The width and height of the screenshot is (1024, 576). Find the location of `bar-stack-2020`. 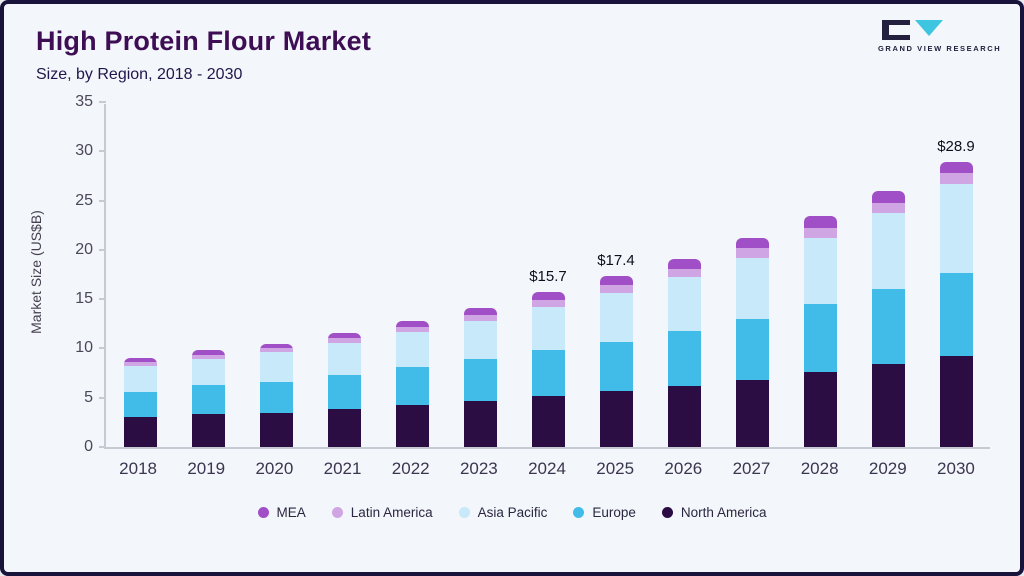

bar-stack-2020 is located at coordinates (276, 395).